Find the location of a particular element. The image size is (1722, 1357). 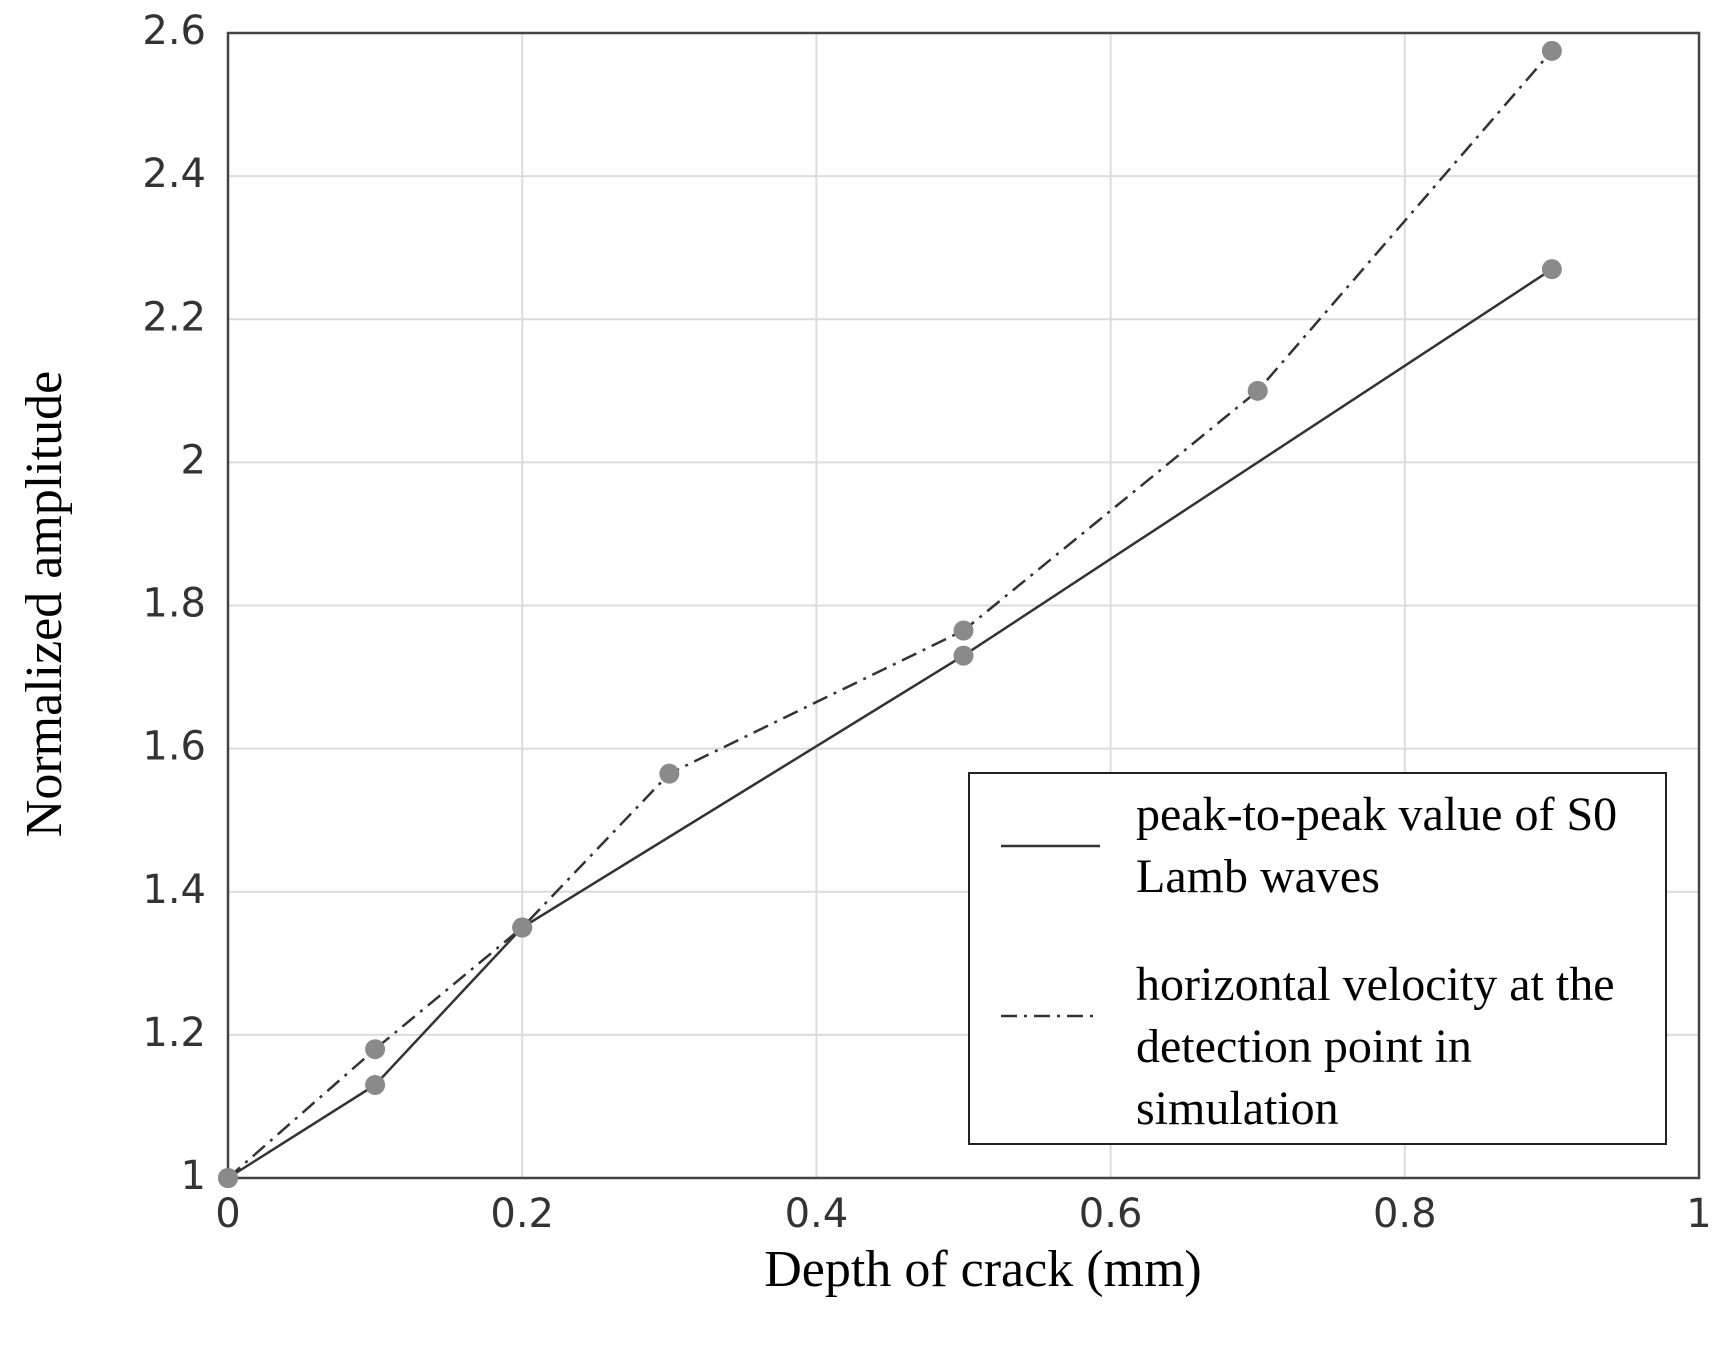

x-tick-label: 0.6 is located at coordinates (1111, 1214).